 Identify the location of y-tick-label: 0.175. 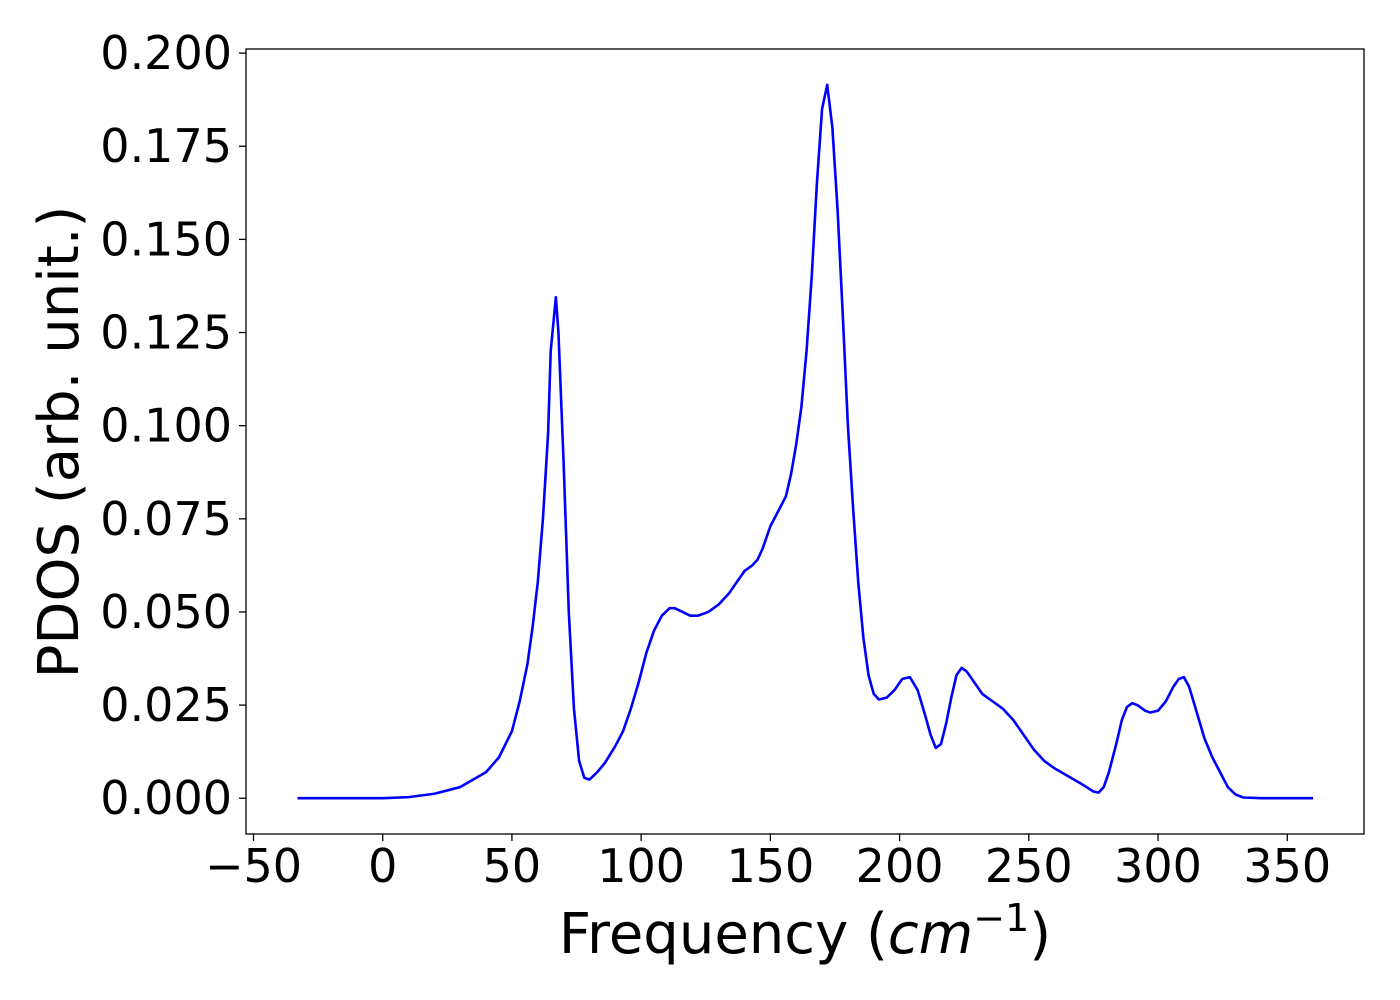
(166, 146).